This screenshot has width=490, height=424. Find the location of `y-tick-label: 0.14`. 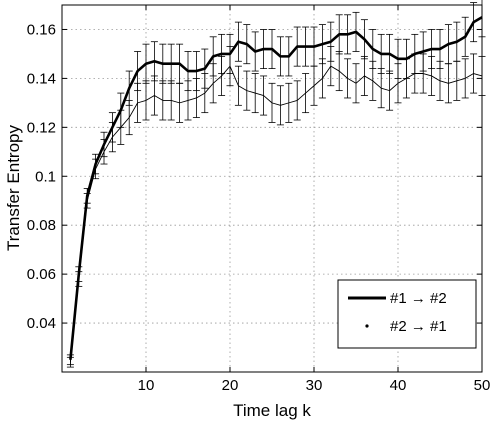

y-tick-label: 0.14 is located at coordinates (41, 78).